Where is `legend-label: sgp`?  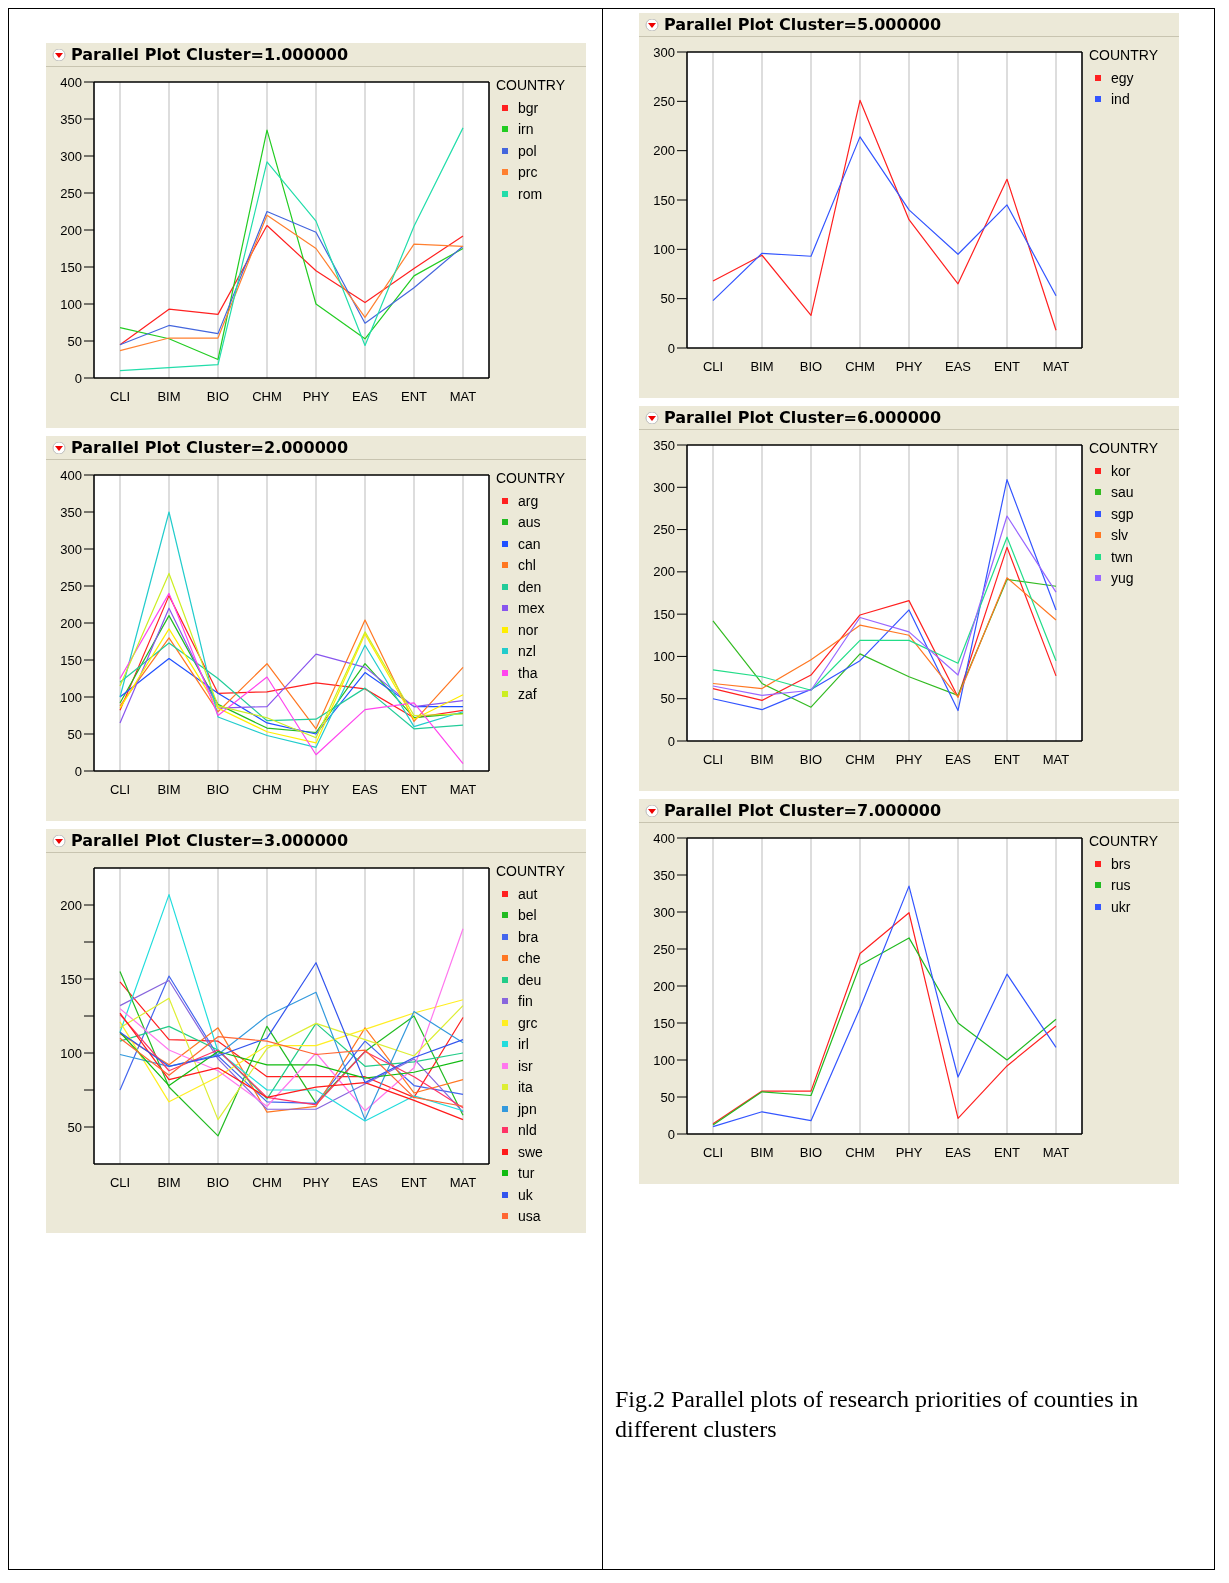
legend-label: sgp is located at coordinates (1122, 513).